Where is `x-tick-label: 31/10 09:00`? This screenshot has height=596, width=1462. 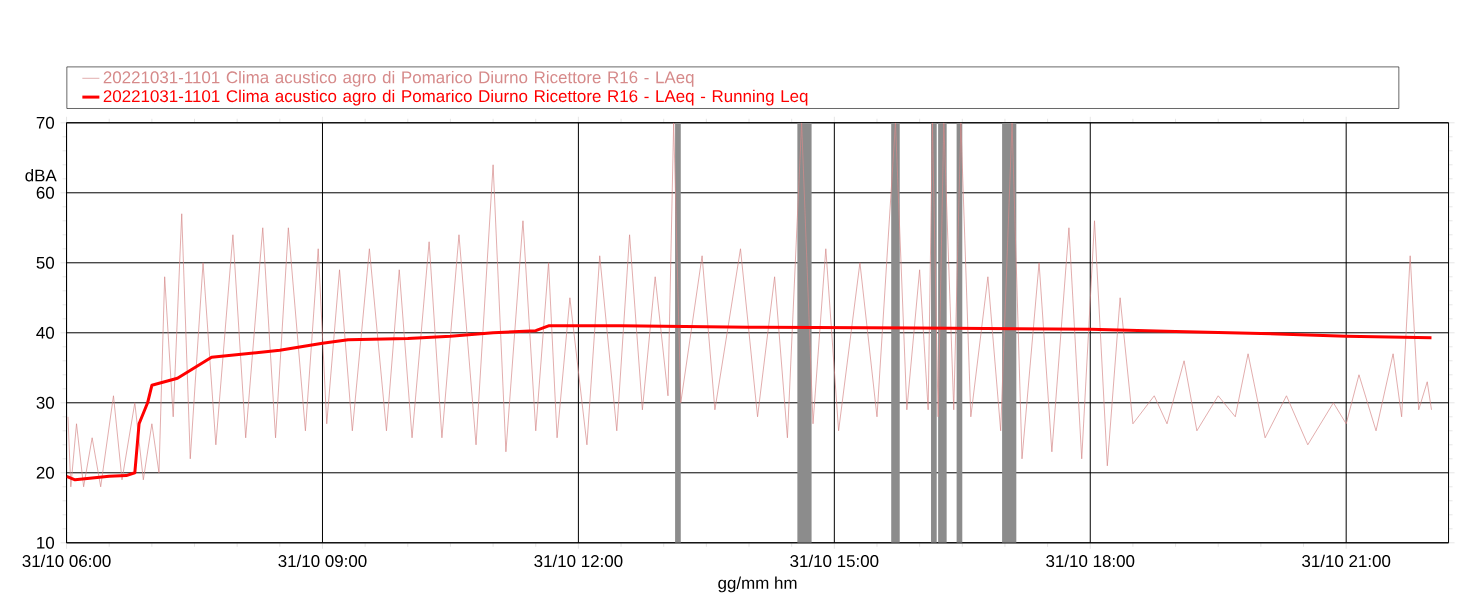 x-tick-label: 31/10 09:00 is located at coordinates (322, 561).